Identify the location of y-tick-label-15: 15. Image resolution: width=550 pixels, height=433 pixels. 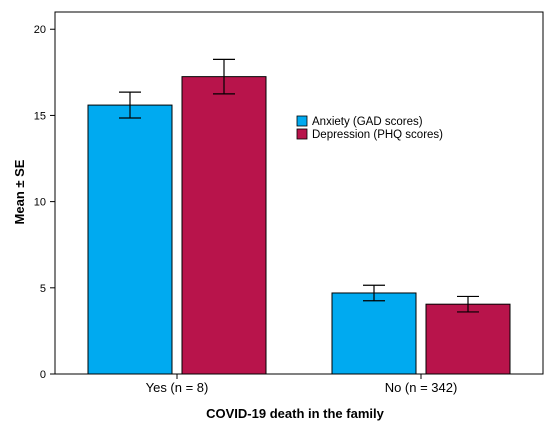
(40, 116).